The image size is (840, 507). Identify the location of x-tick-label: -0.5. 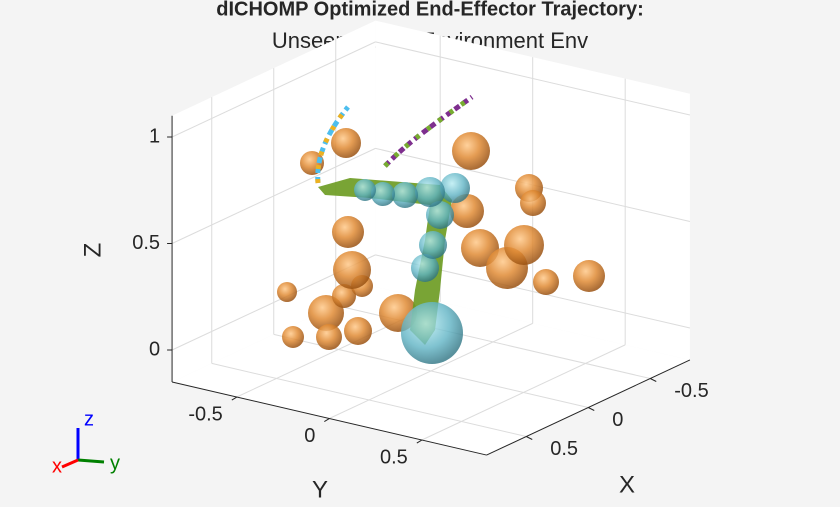
(691, 391).